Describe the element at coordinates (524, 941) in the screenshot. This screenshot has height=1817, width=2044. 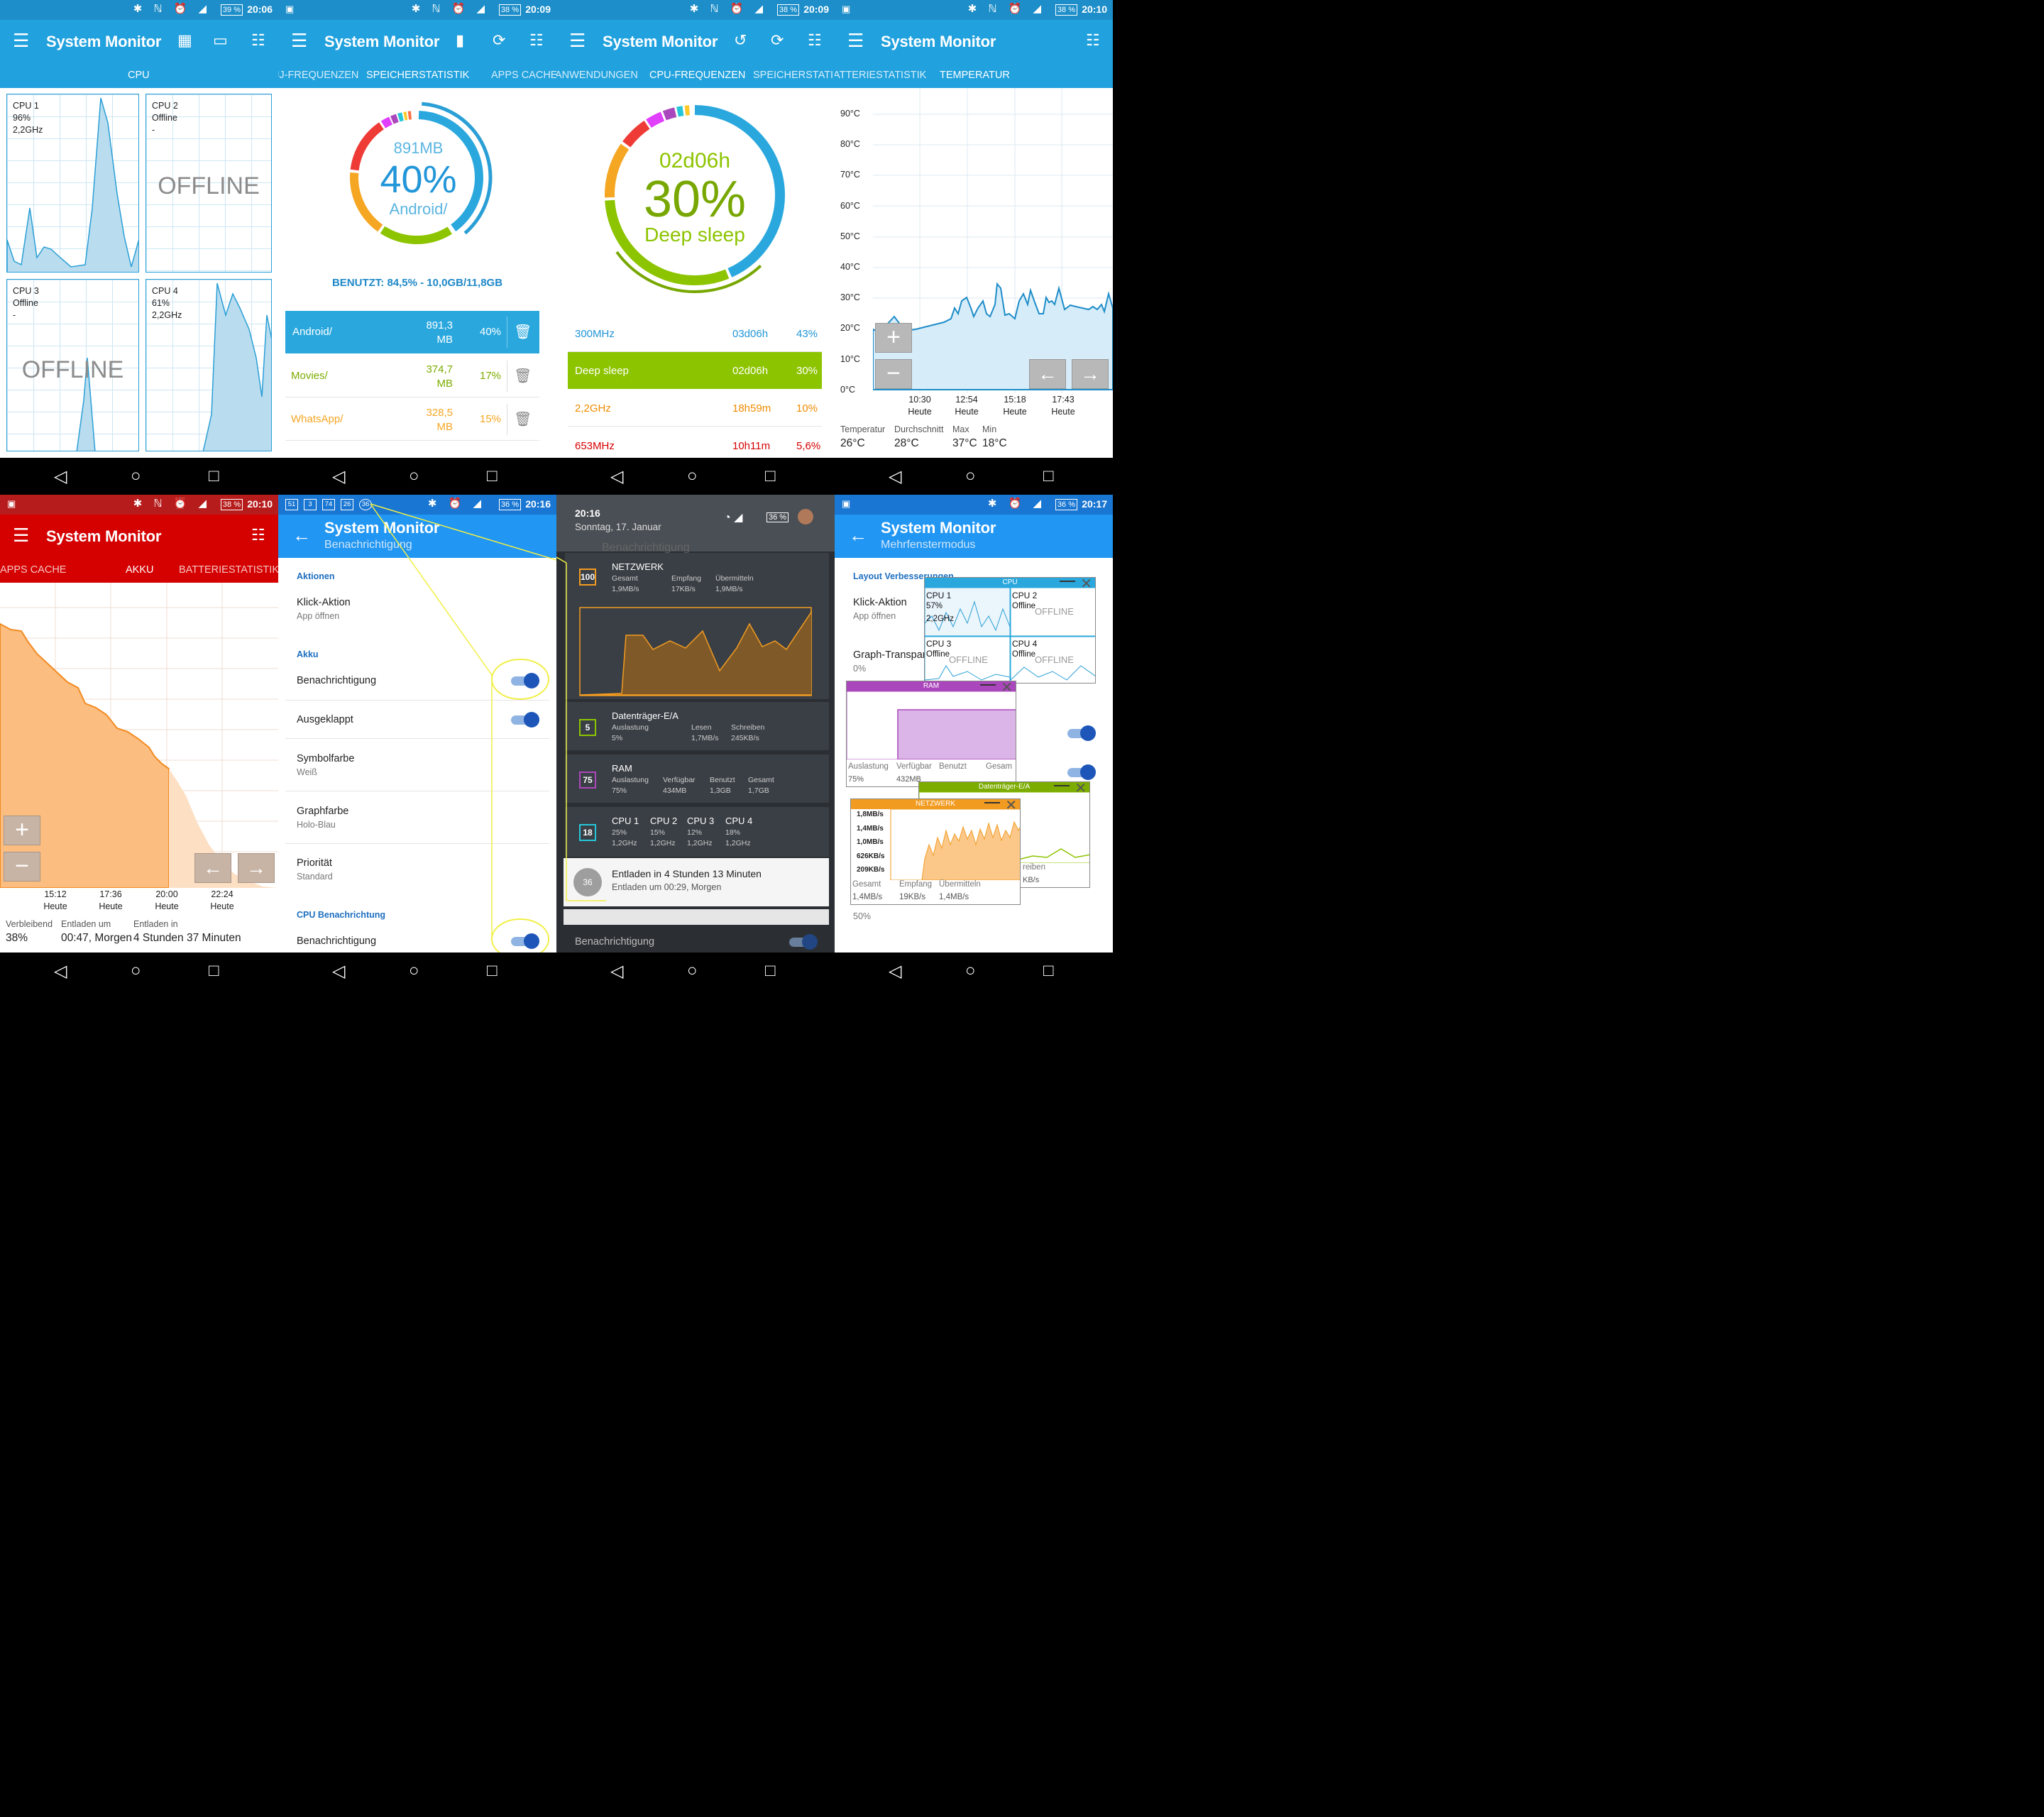
I see `cpu-notification-toggle` at that location.